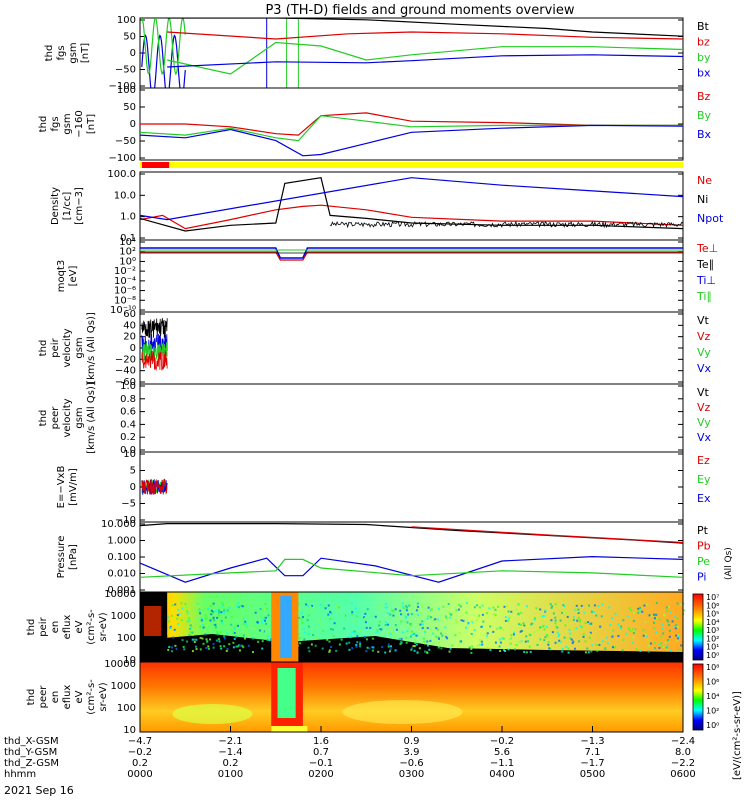 This screenshot has height=804, width=750. I want to click on panel-ylabel: thd, so click(31, 697).